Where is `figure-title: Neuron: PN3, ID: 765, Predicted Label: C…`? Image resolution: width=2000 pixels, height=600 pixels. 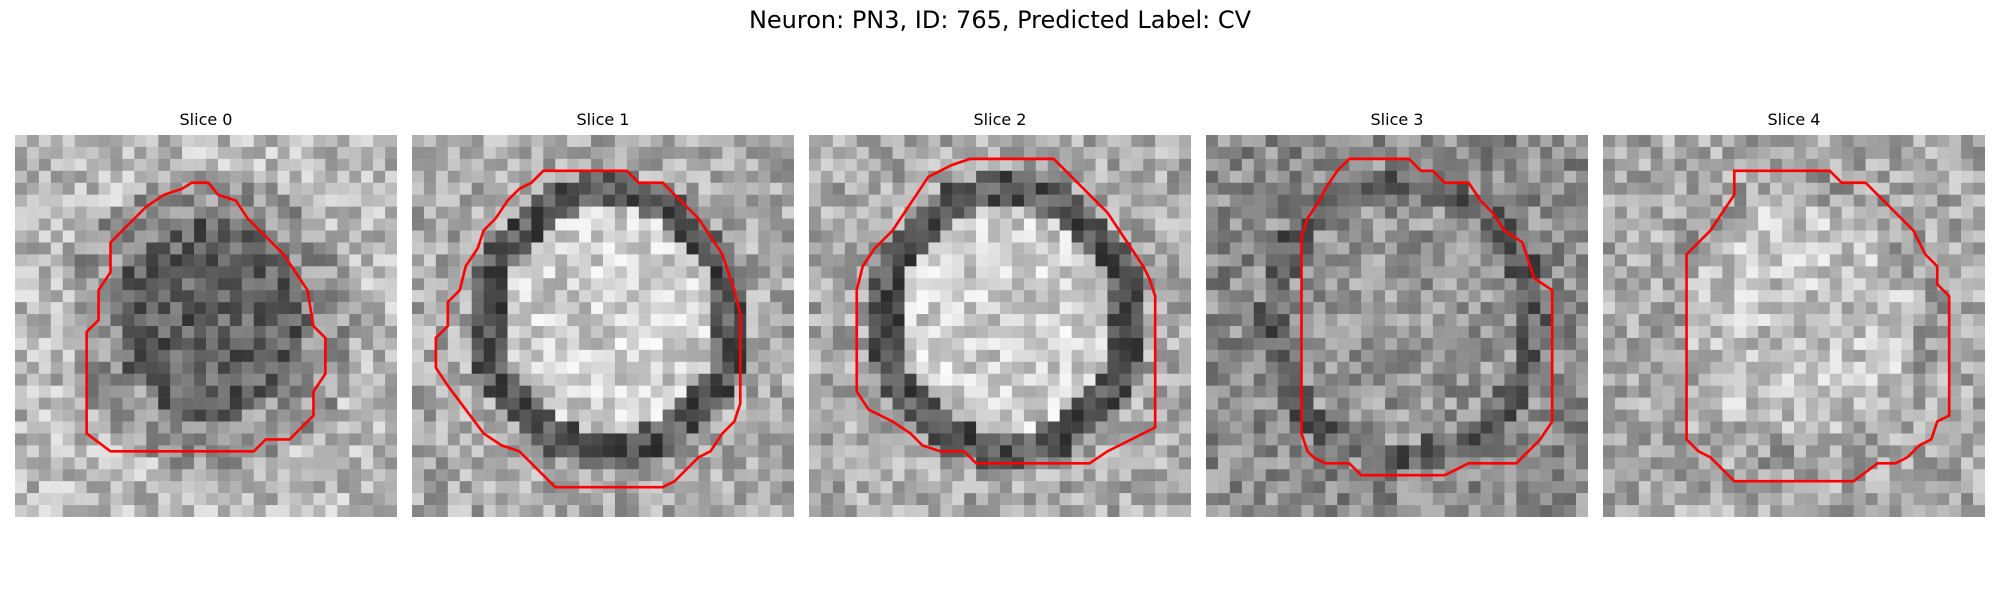 figure-title: Neuron: PN3, ID: 765, Predicted Label: C… is located at coordinates (1000, 20).